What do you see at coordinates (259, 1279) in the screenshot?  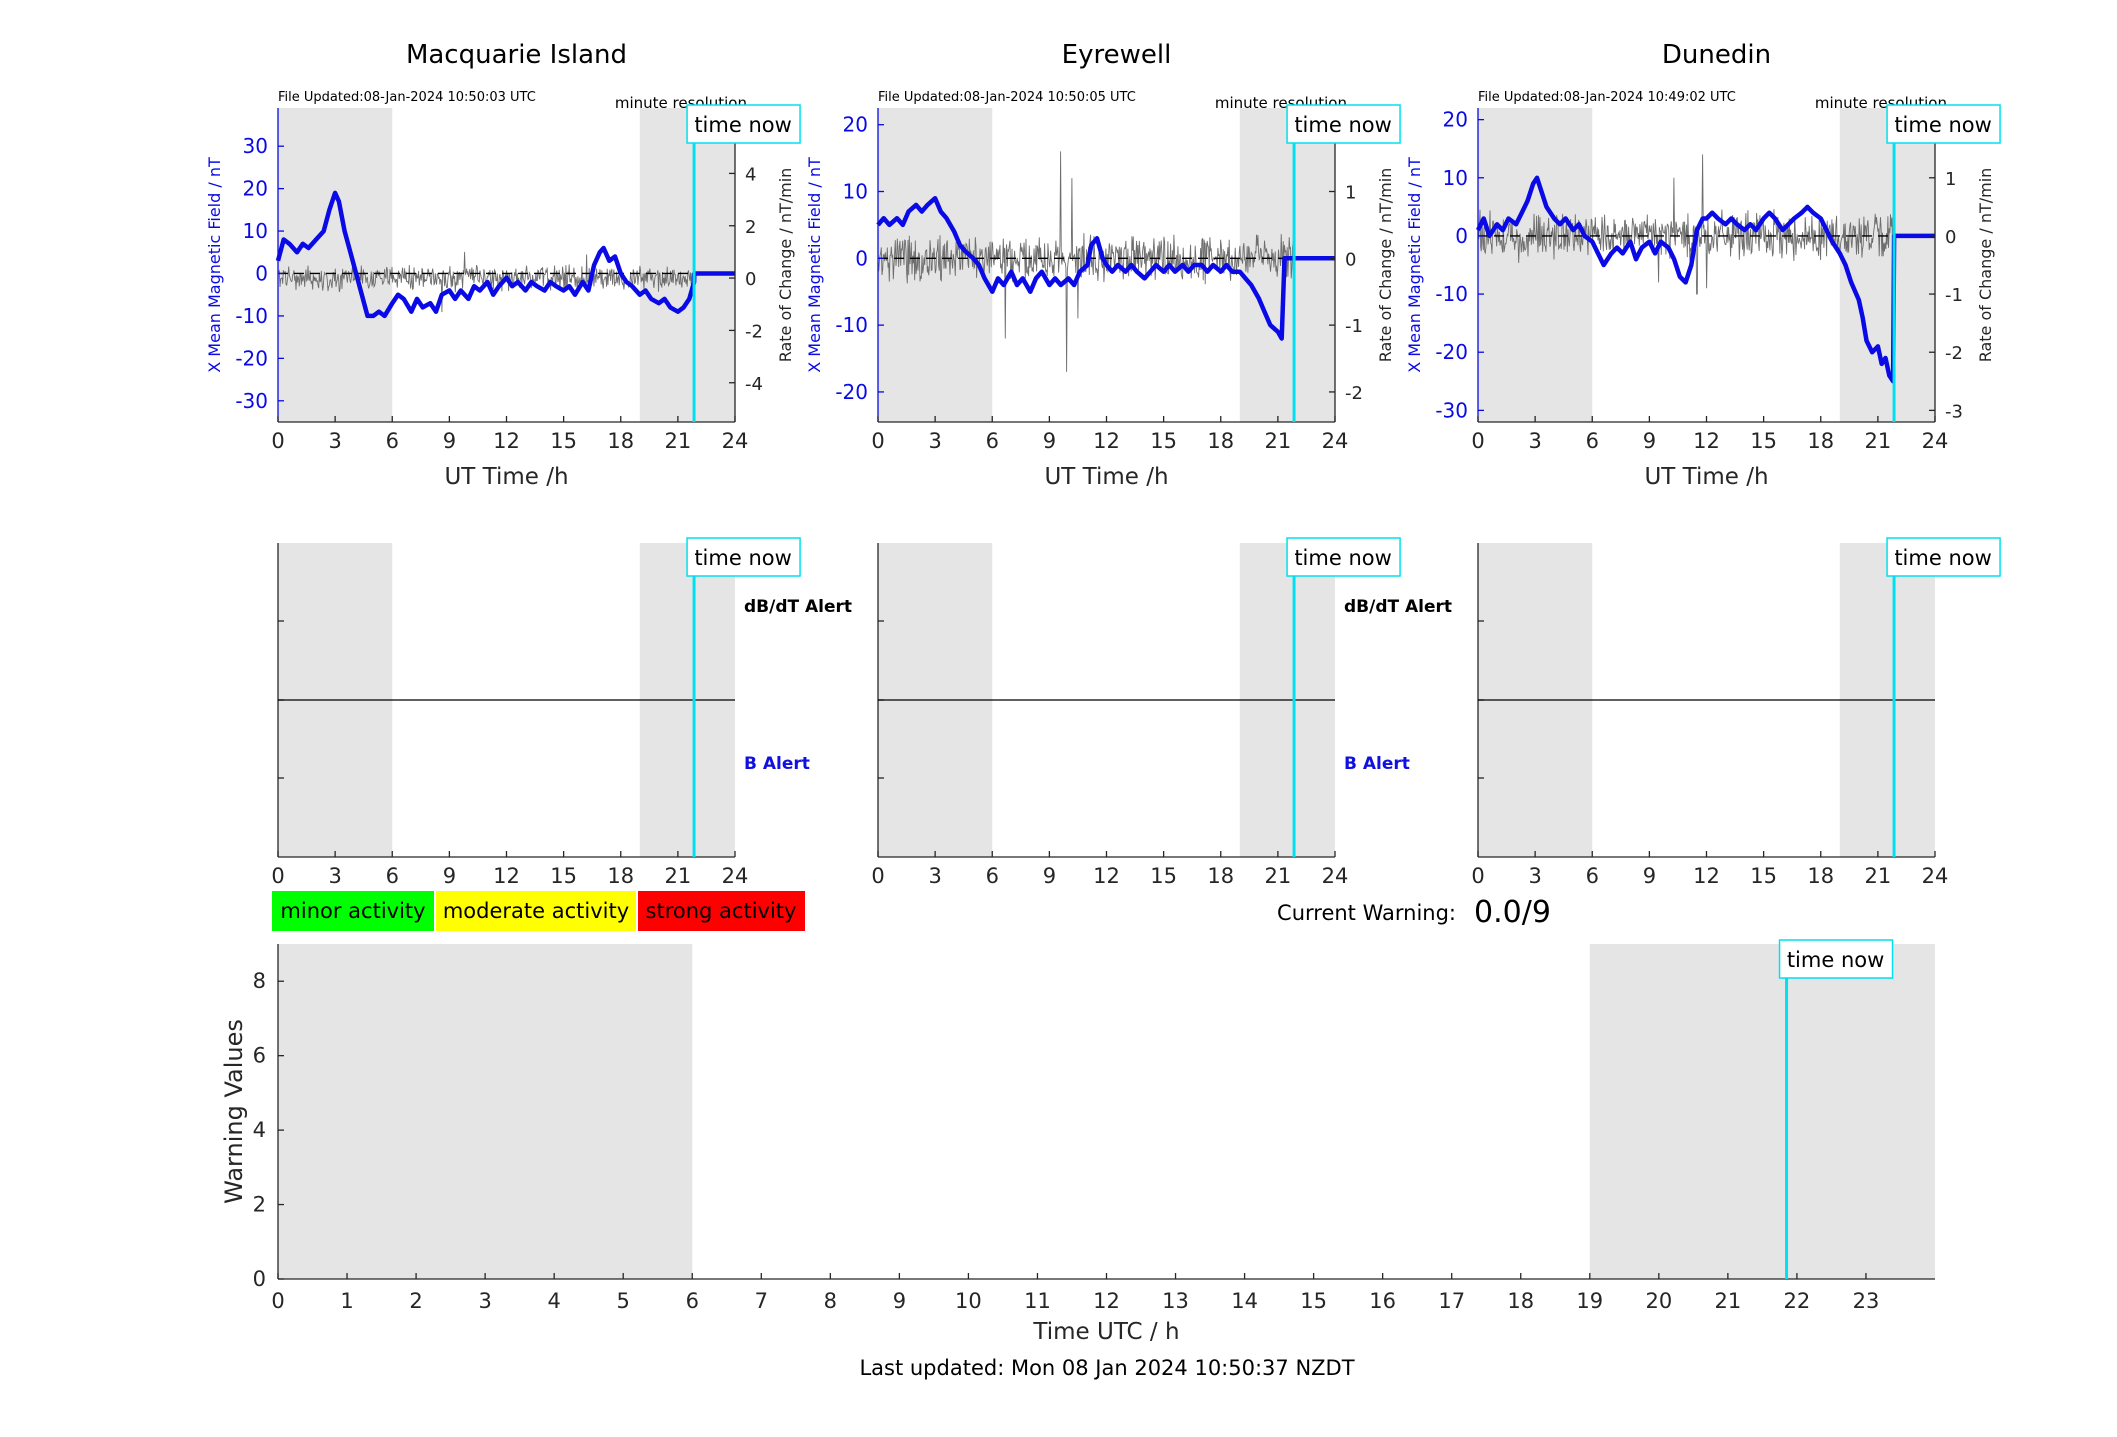 I see `warning-y-tick-label: 0` at bounding box center [259, 1279].